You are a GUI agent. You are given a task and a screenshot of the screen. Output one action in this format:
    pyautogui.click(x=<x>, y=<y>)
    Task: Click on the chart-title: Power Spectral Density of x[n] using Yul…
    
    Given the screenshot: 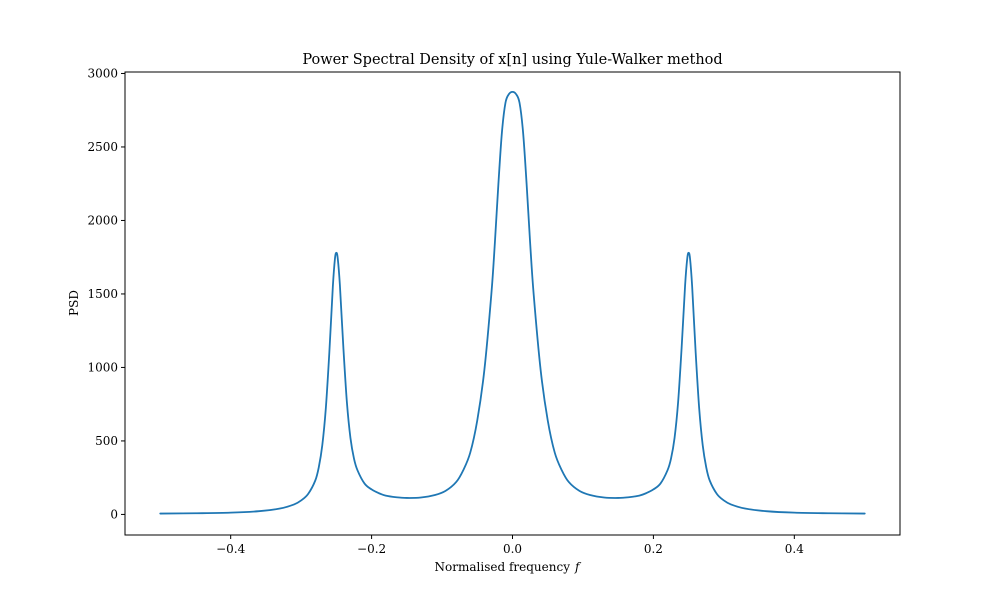 What is the action you would take?
    pyautogui.click(x=512, y=60)
    